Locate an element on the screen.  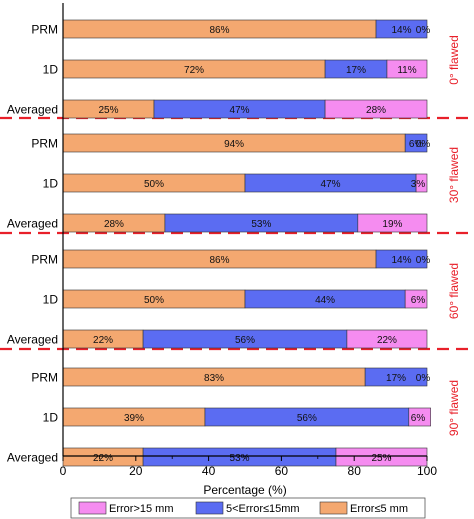
group-label: 30° flawed is located at coordinates (454, 175).